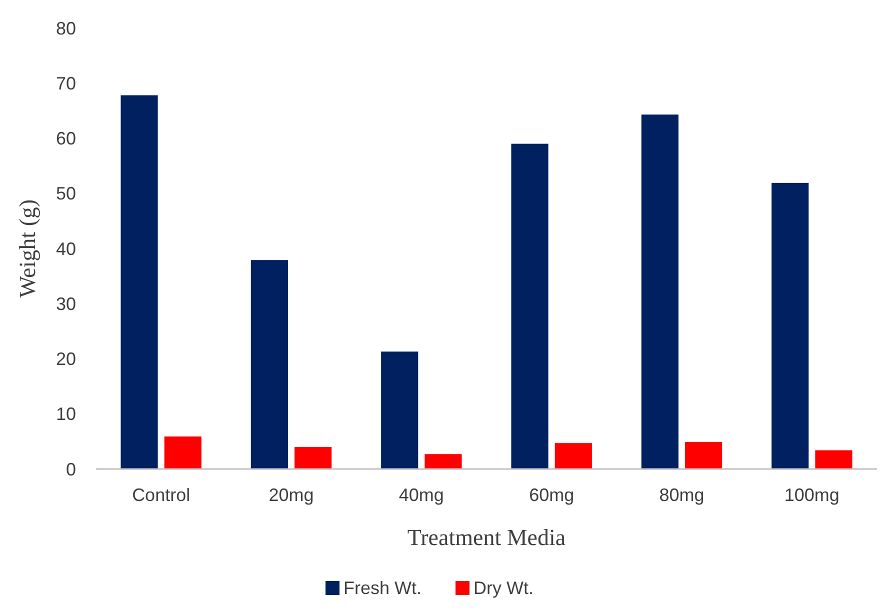  Describe the element at coordinates (66, 414) in the screenshot. I see `y-tick-label: 10` at that location.